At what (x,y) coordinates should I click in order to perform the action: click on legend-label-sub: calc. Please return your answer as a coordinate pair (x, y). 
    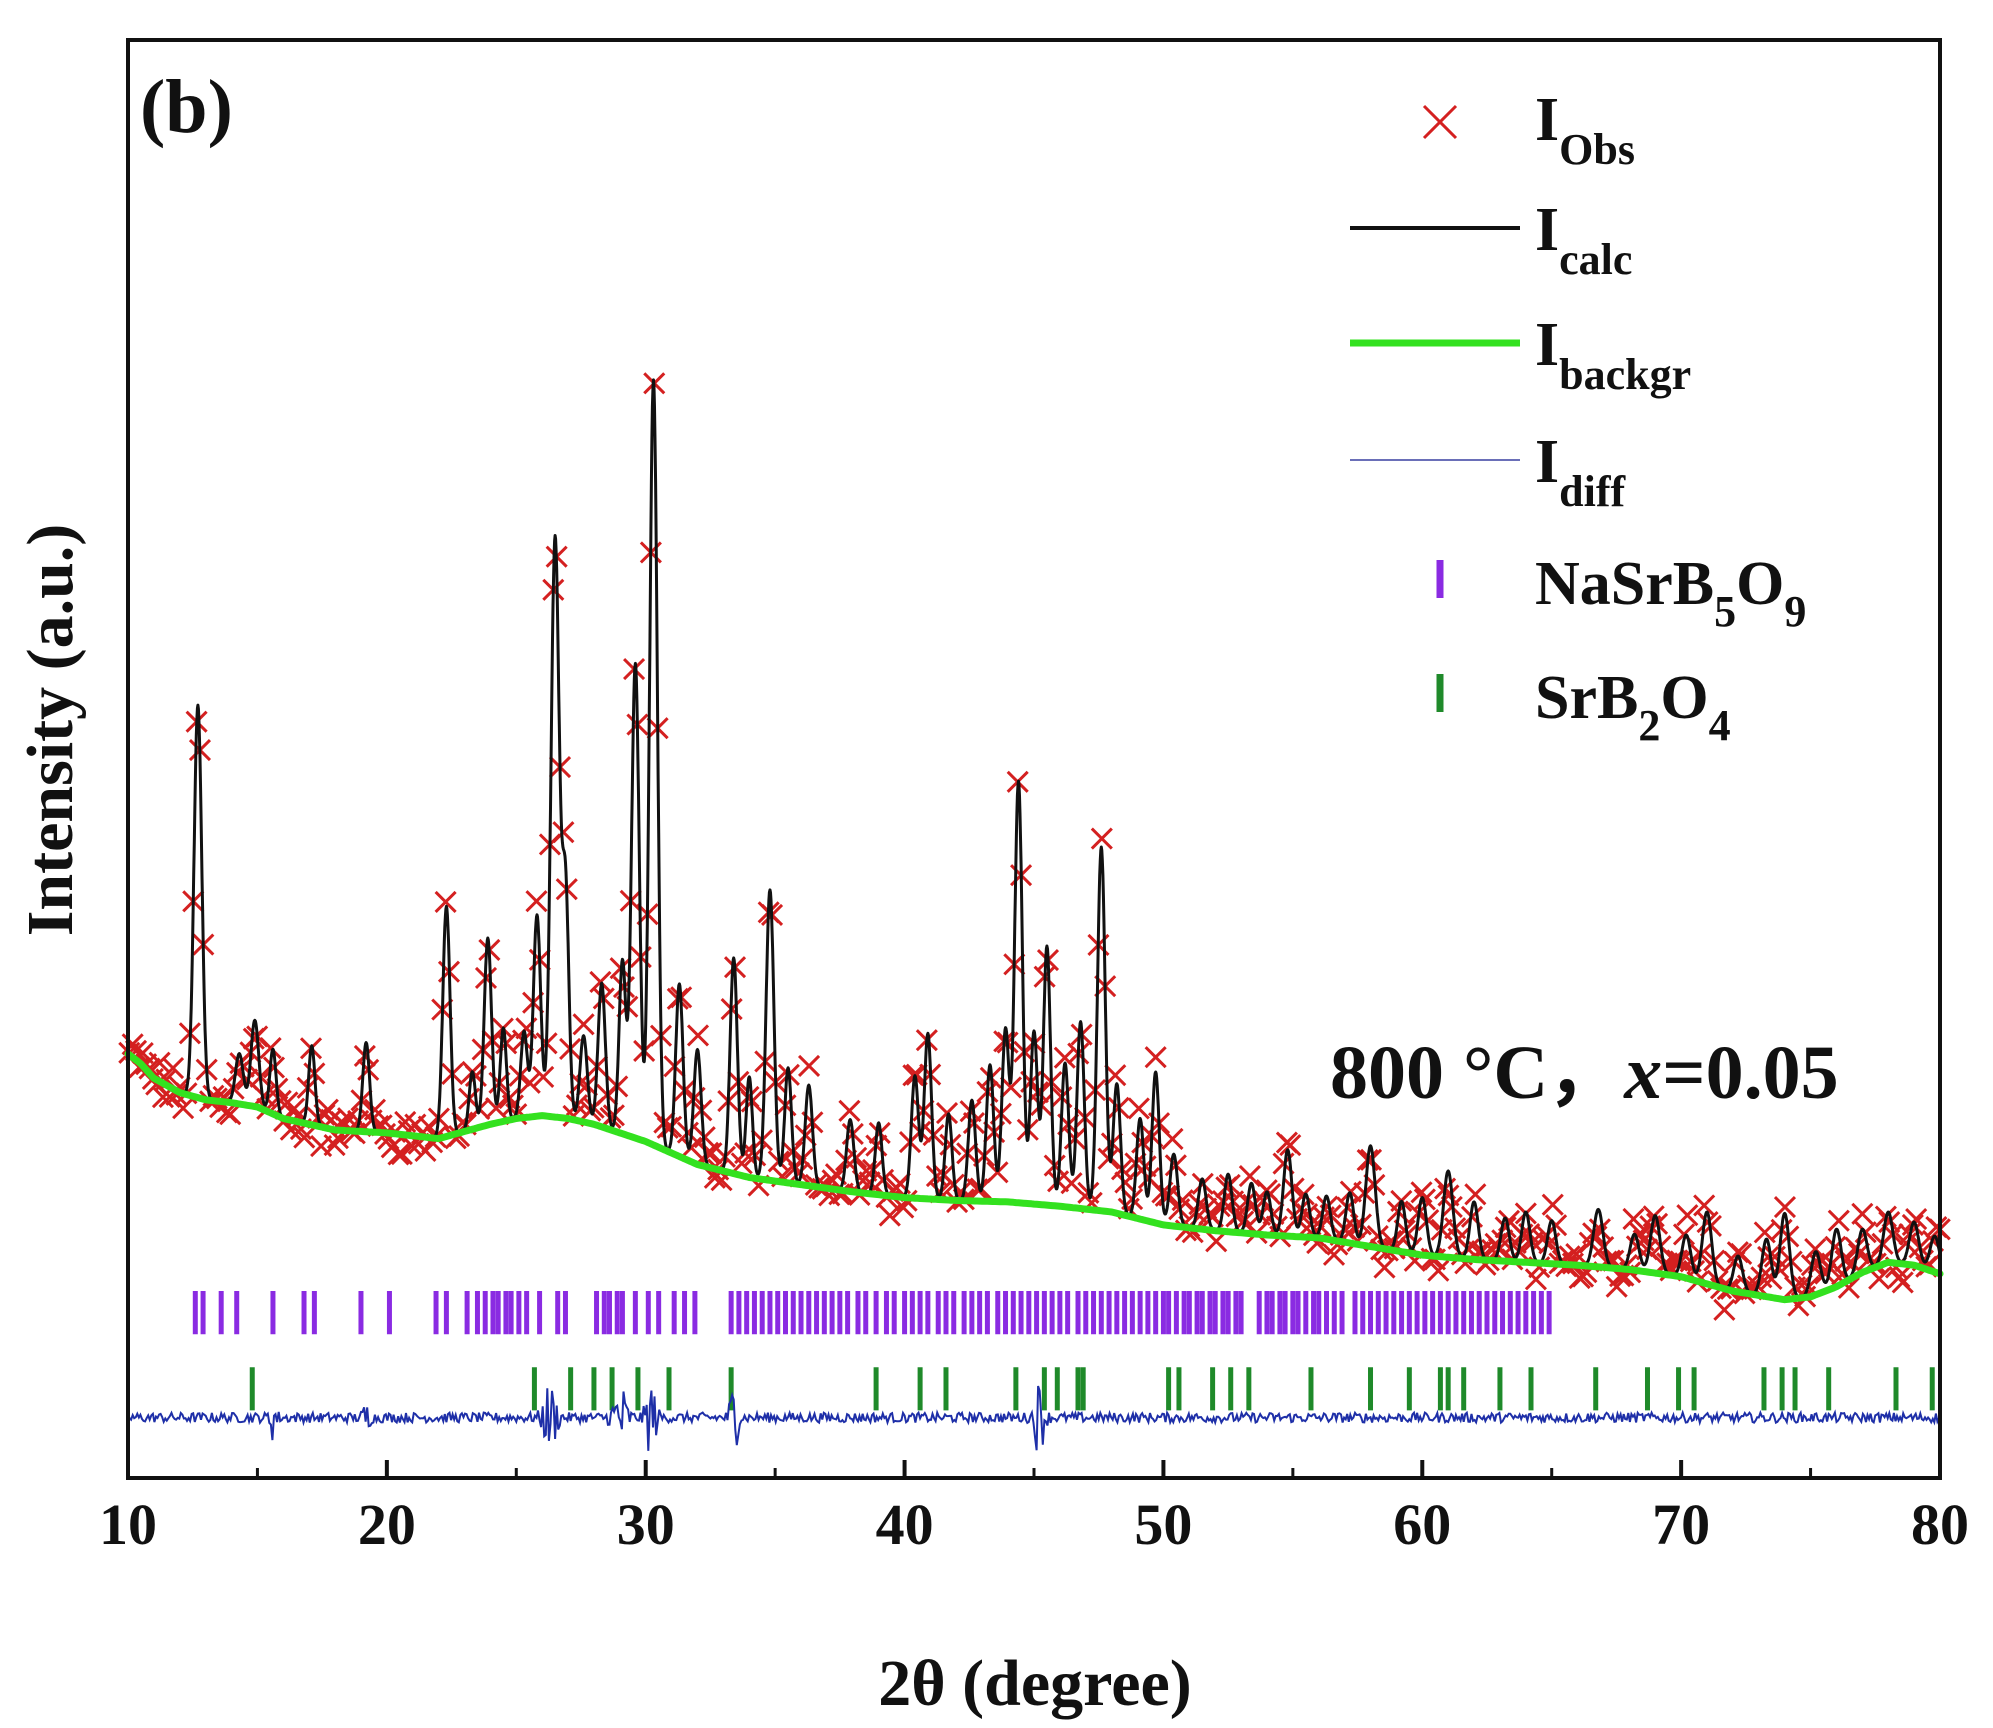
    Looking at the image, I should click on (1595, 259).